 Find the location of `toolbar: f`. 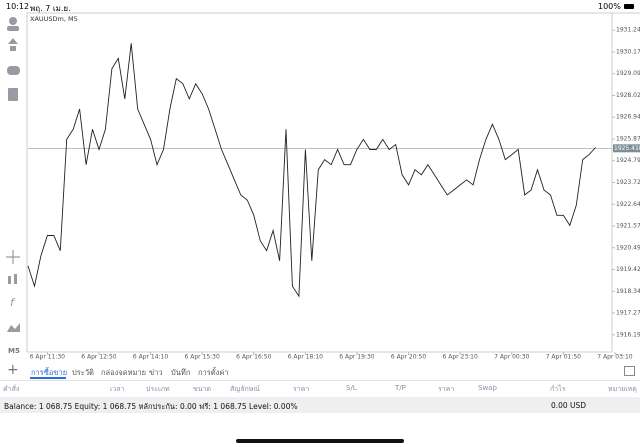

toolbar: f is located at coordinates (13, 174).